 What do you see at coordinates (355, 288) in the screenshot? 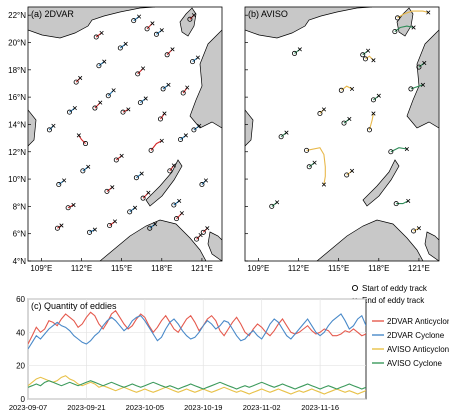
I see `start-marker-icon` at bounding box center [355, 288].